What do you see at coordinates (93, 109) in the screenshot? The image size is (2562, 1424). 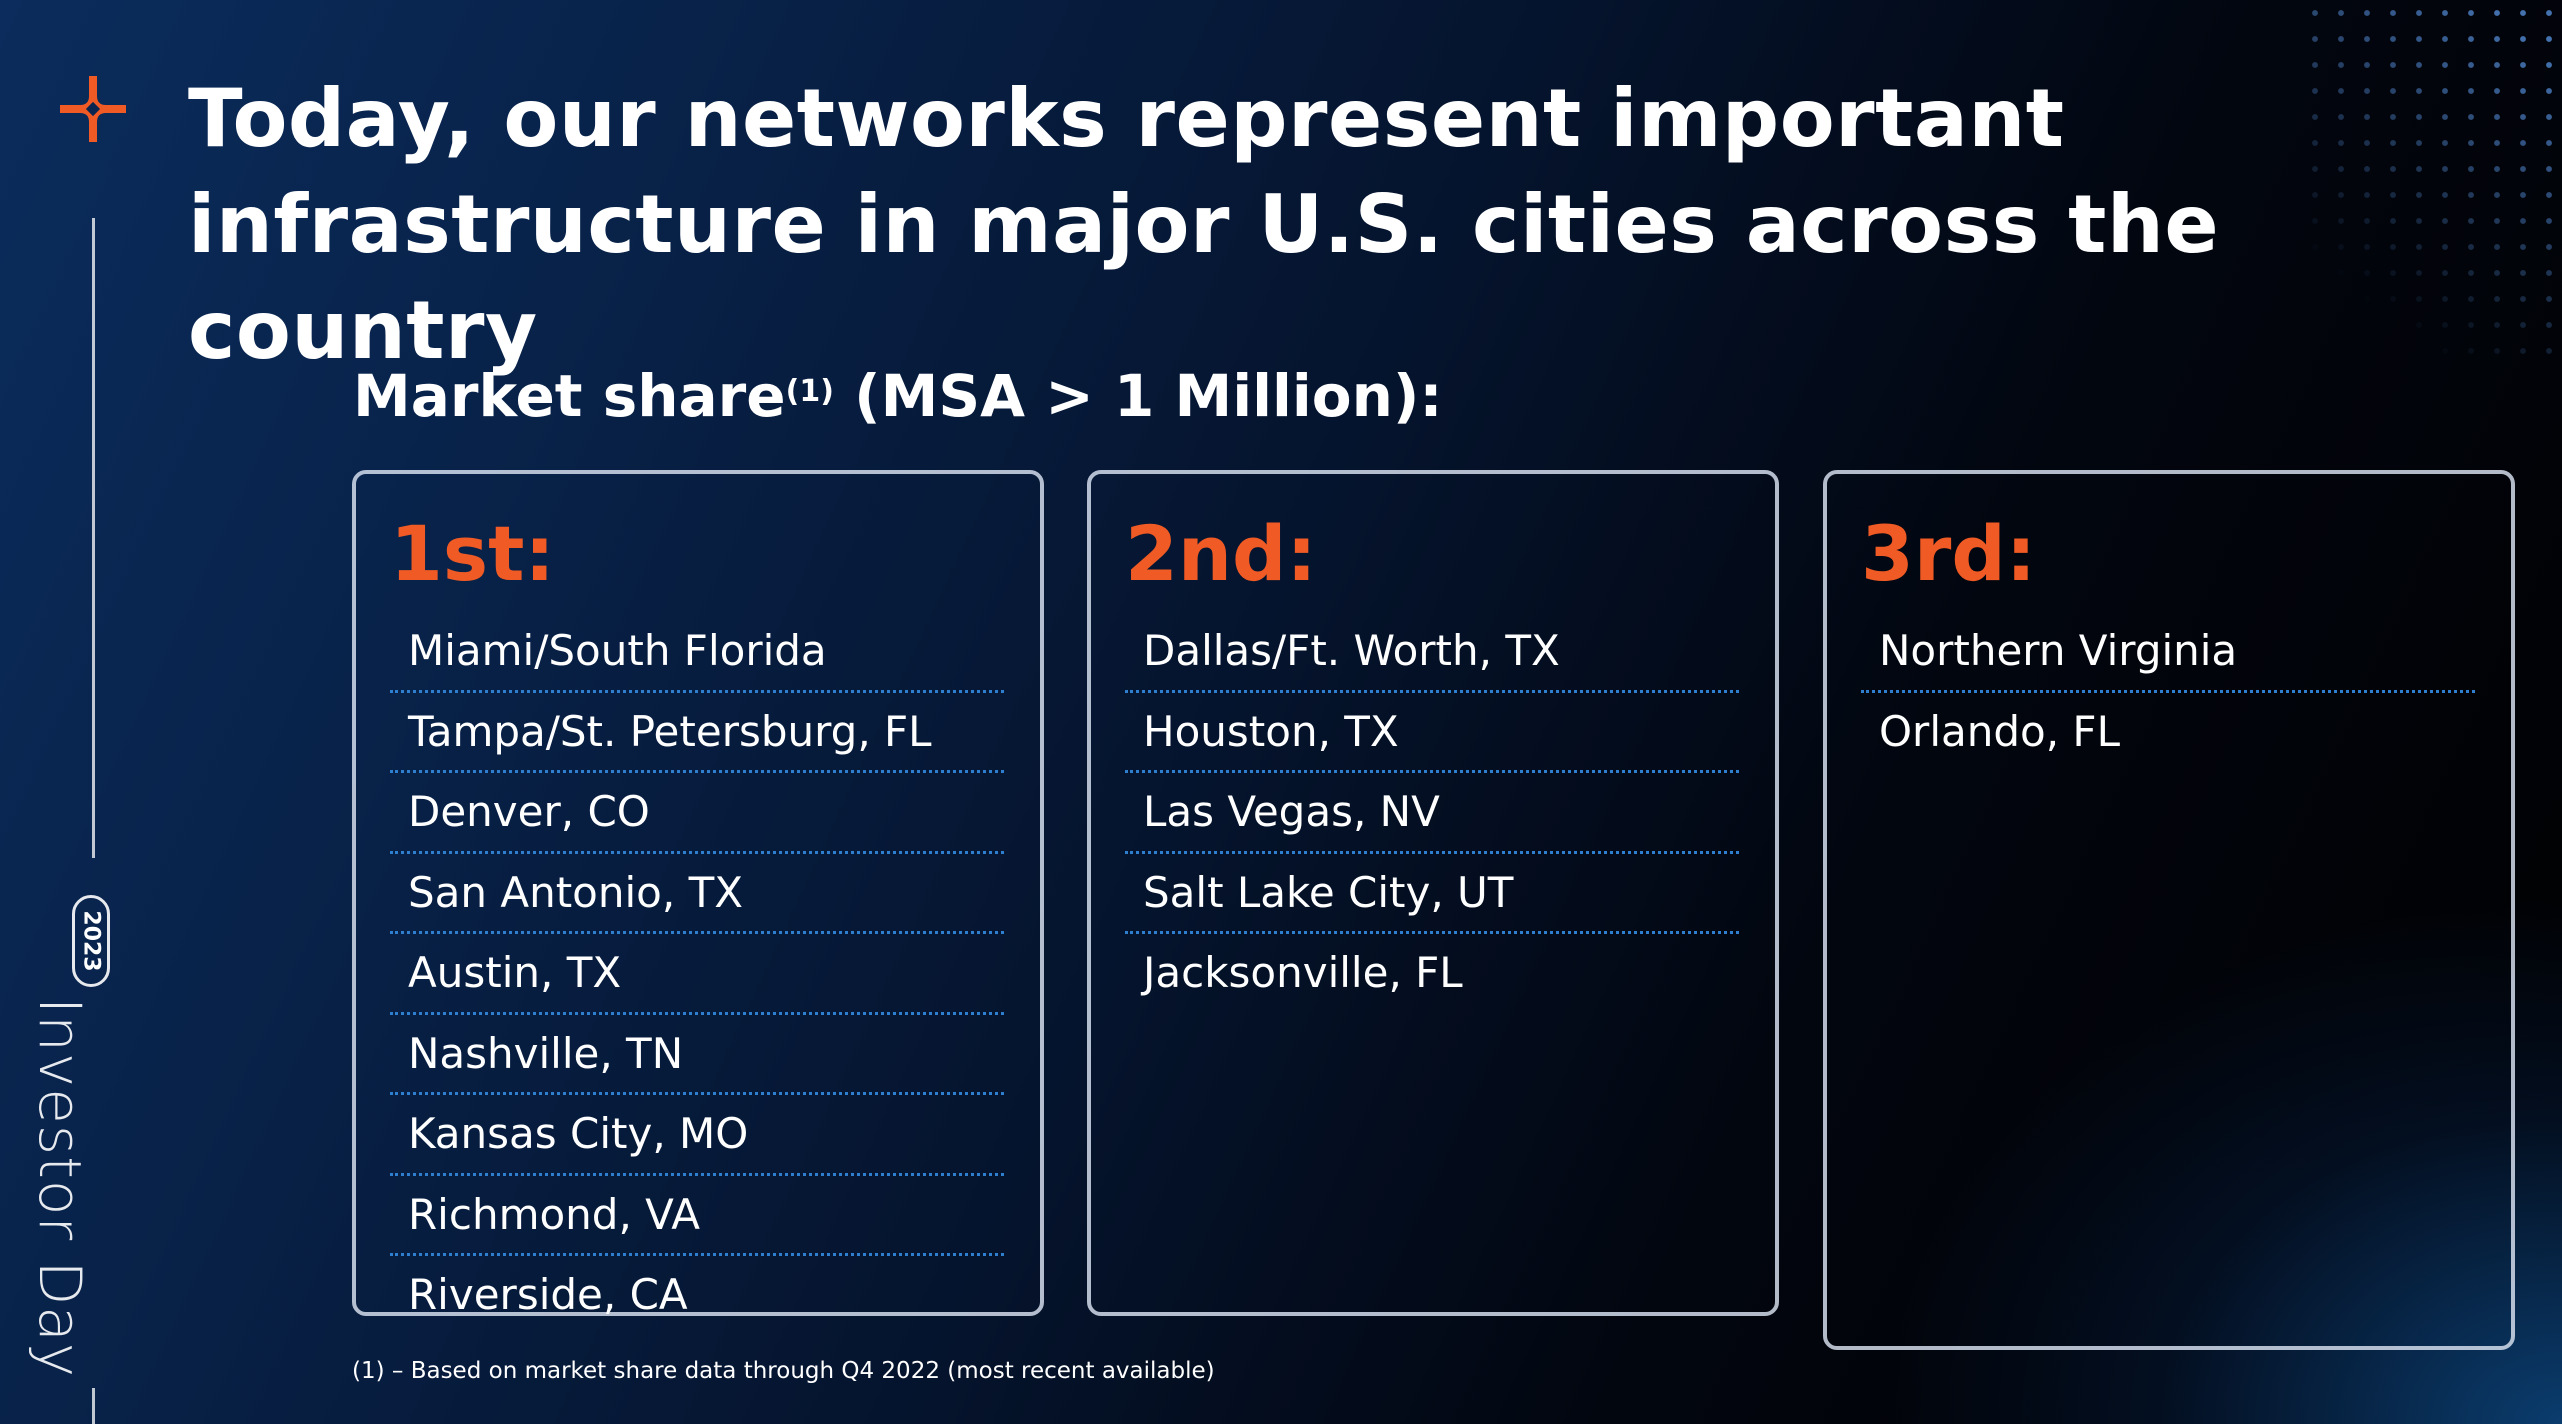 I see `brand-cross-icon` at bounding box center [93, 109].